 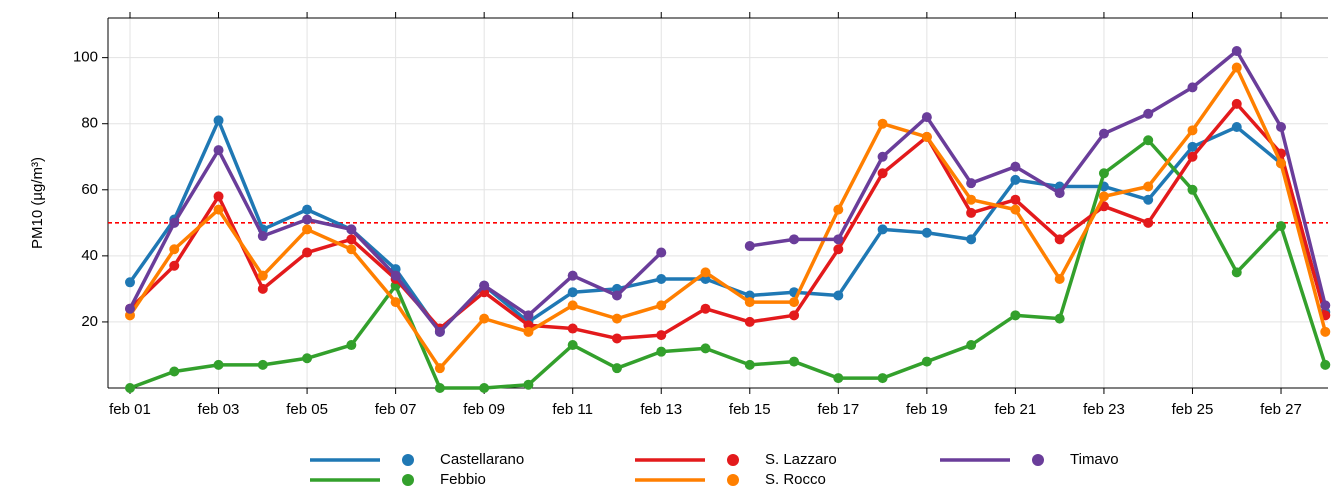 I want to click on y-tick-label: 100, so click(x=85, y=57).